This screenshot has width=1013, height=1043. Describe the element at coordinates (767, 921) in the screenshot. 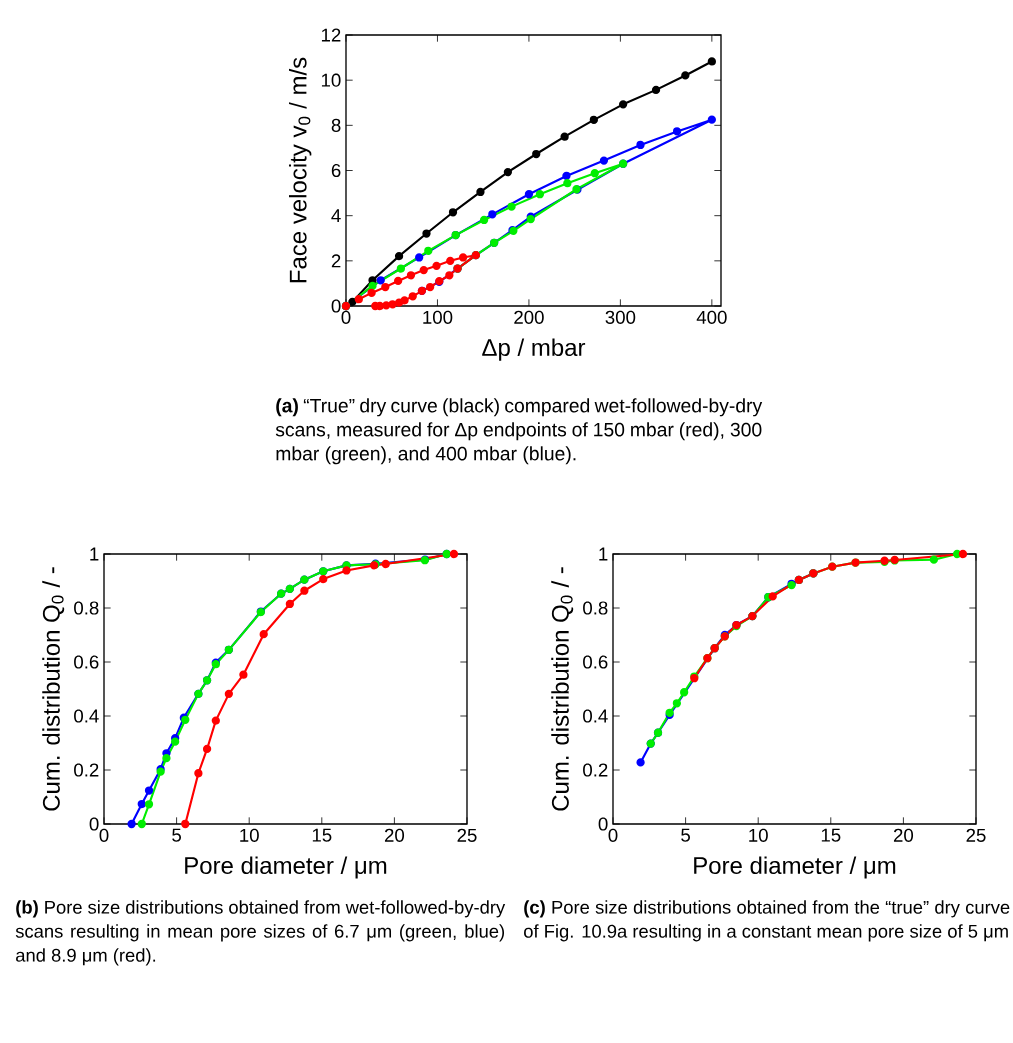

I see `text: (c) Pore size distributions obtained from the “true” dry curve of Fig. 10.9a resulting in a constant mean pore size of 5 μm` at that location.